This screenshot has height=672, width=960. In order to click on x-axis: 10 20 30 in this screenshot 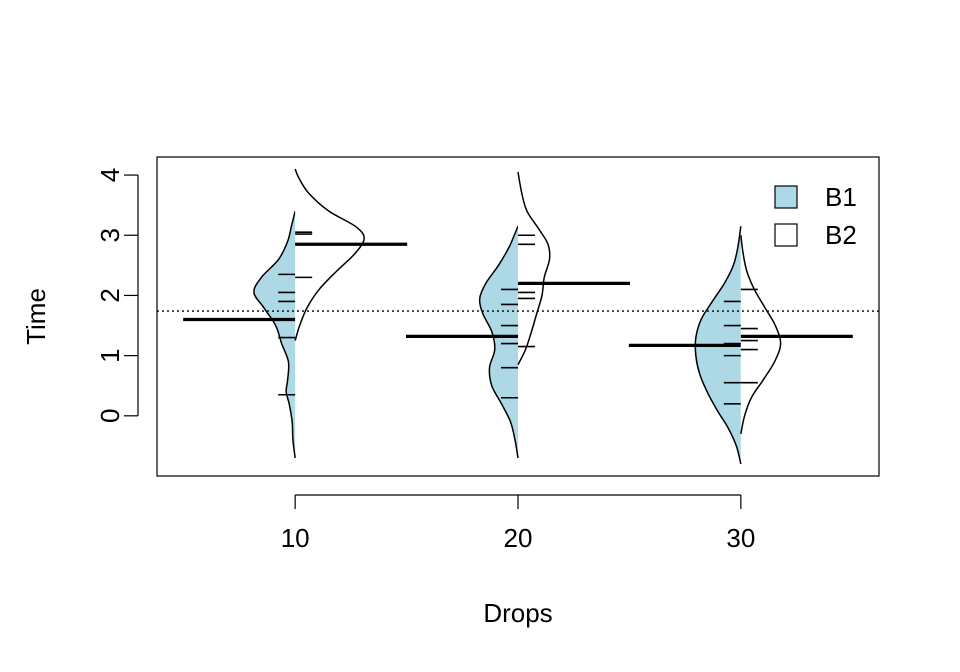, I will do `click(518, 523)`.